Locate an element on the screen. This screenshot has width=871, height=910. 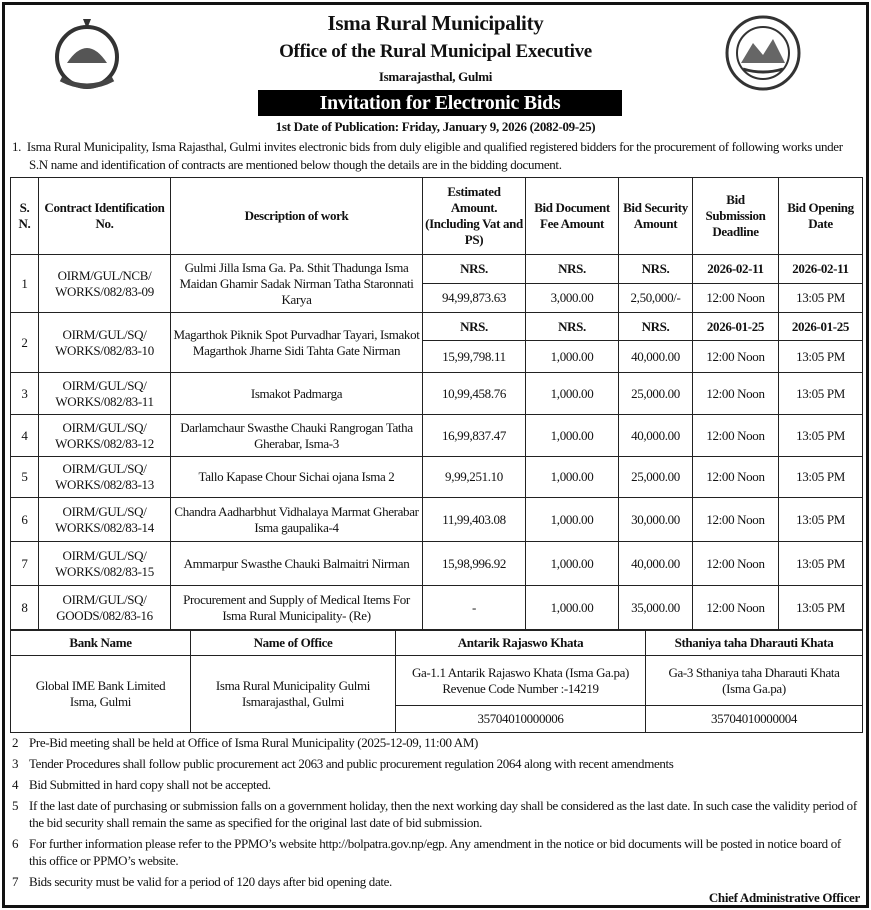
estimated-amount: 15,98,996.92 is located at coordinates (474, 563).